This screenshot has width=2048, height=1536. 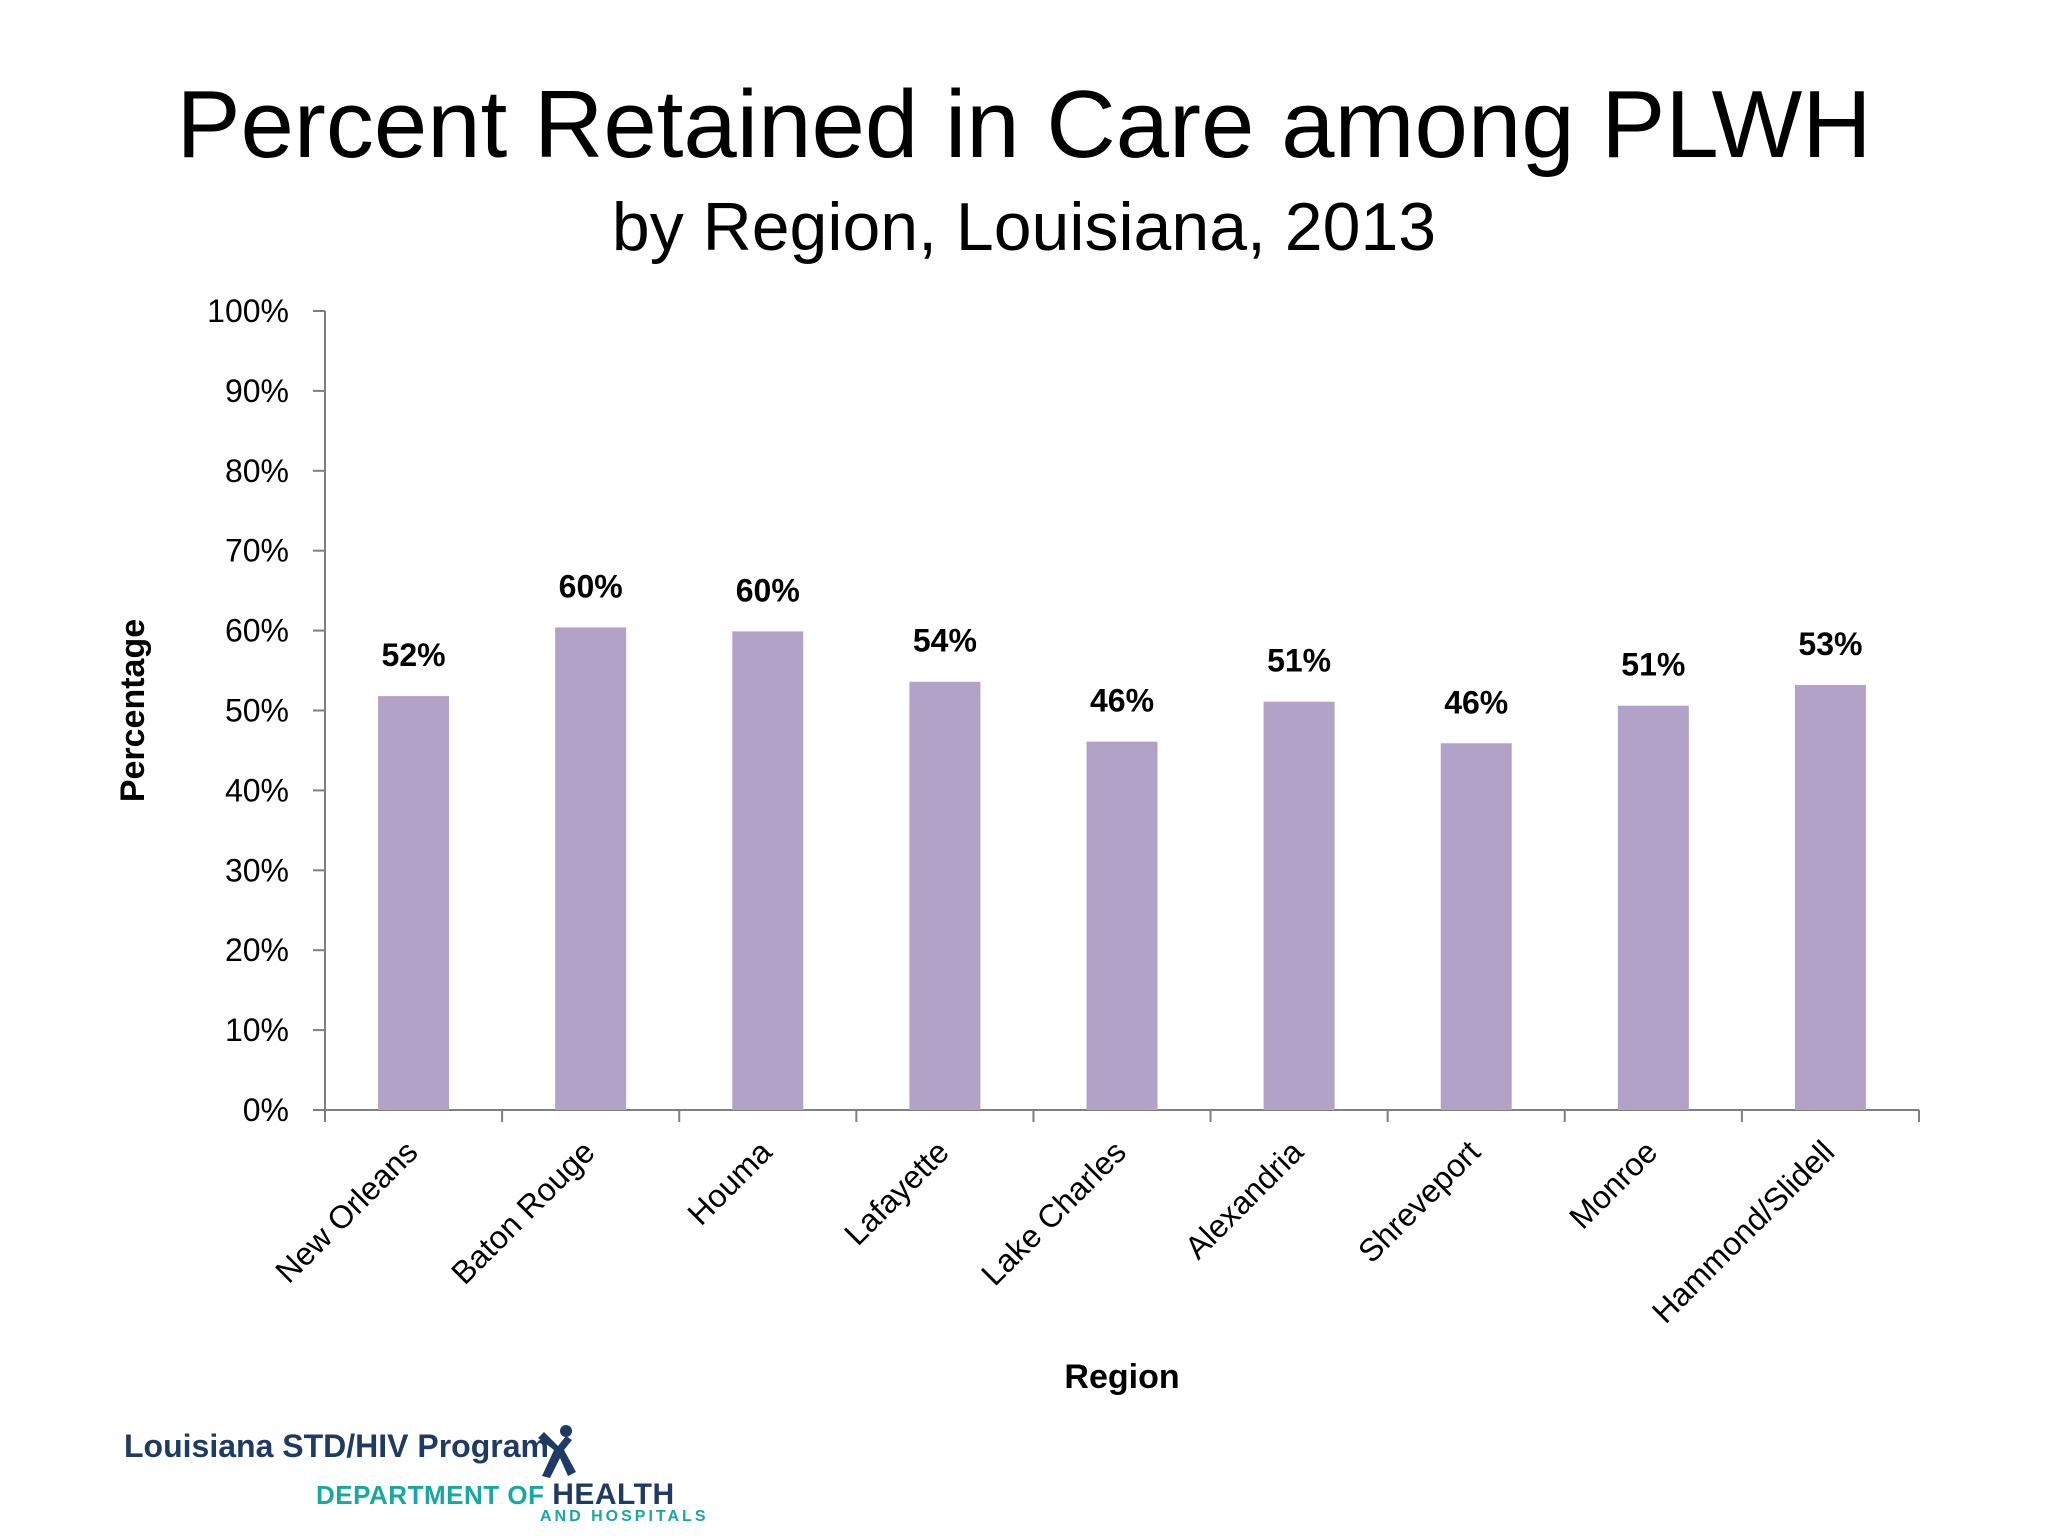 What do you see at coordinates (1053, 1212) in the screenshot?
I see `x-tick-label: Lake Charles` at bounding box center [1053, 1212].